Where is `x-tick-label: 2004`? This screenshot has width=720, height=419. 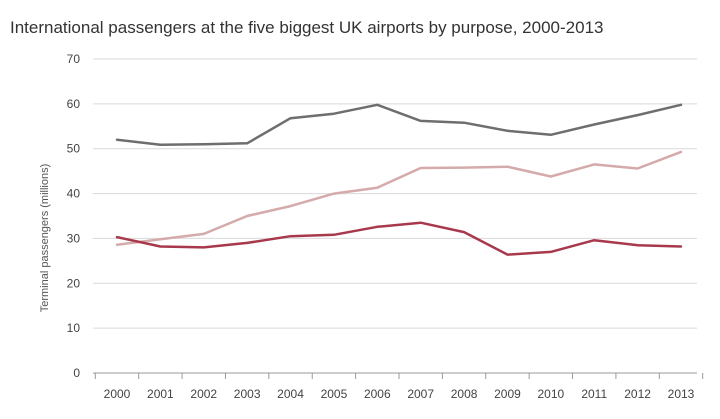 x-tick-label: 2004 is located at coordinates (290, 394).